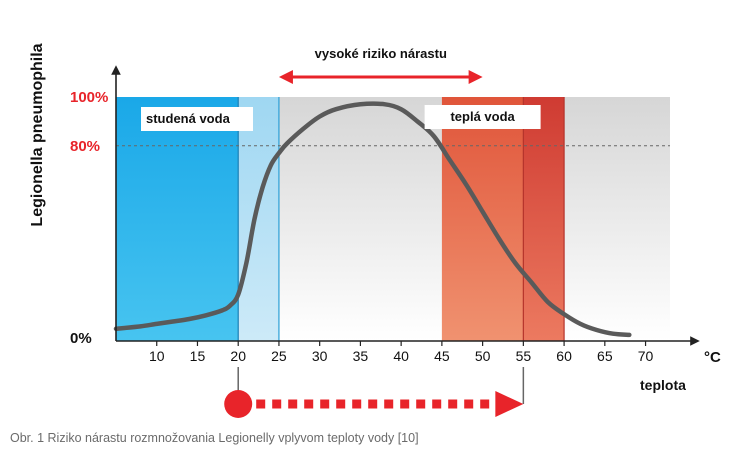  Describe the element at coordinates (361, 356) in the screenshot. I see `x-tick-label: 35` at that location.